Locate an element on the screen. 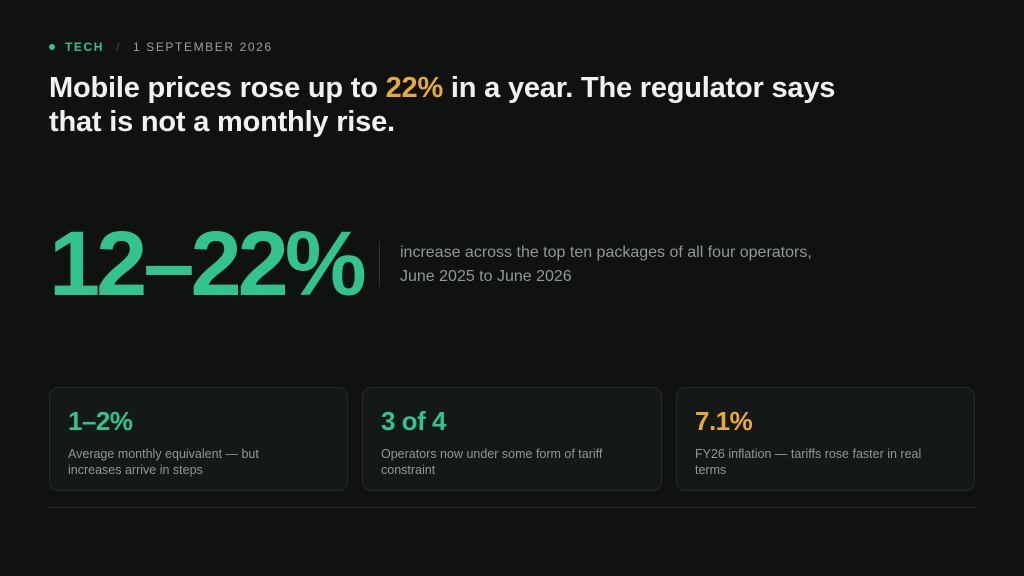  headline-text-before: Mobile prices rose up to is located at coordinates (217, 88).